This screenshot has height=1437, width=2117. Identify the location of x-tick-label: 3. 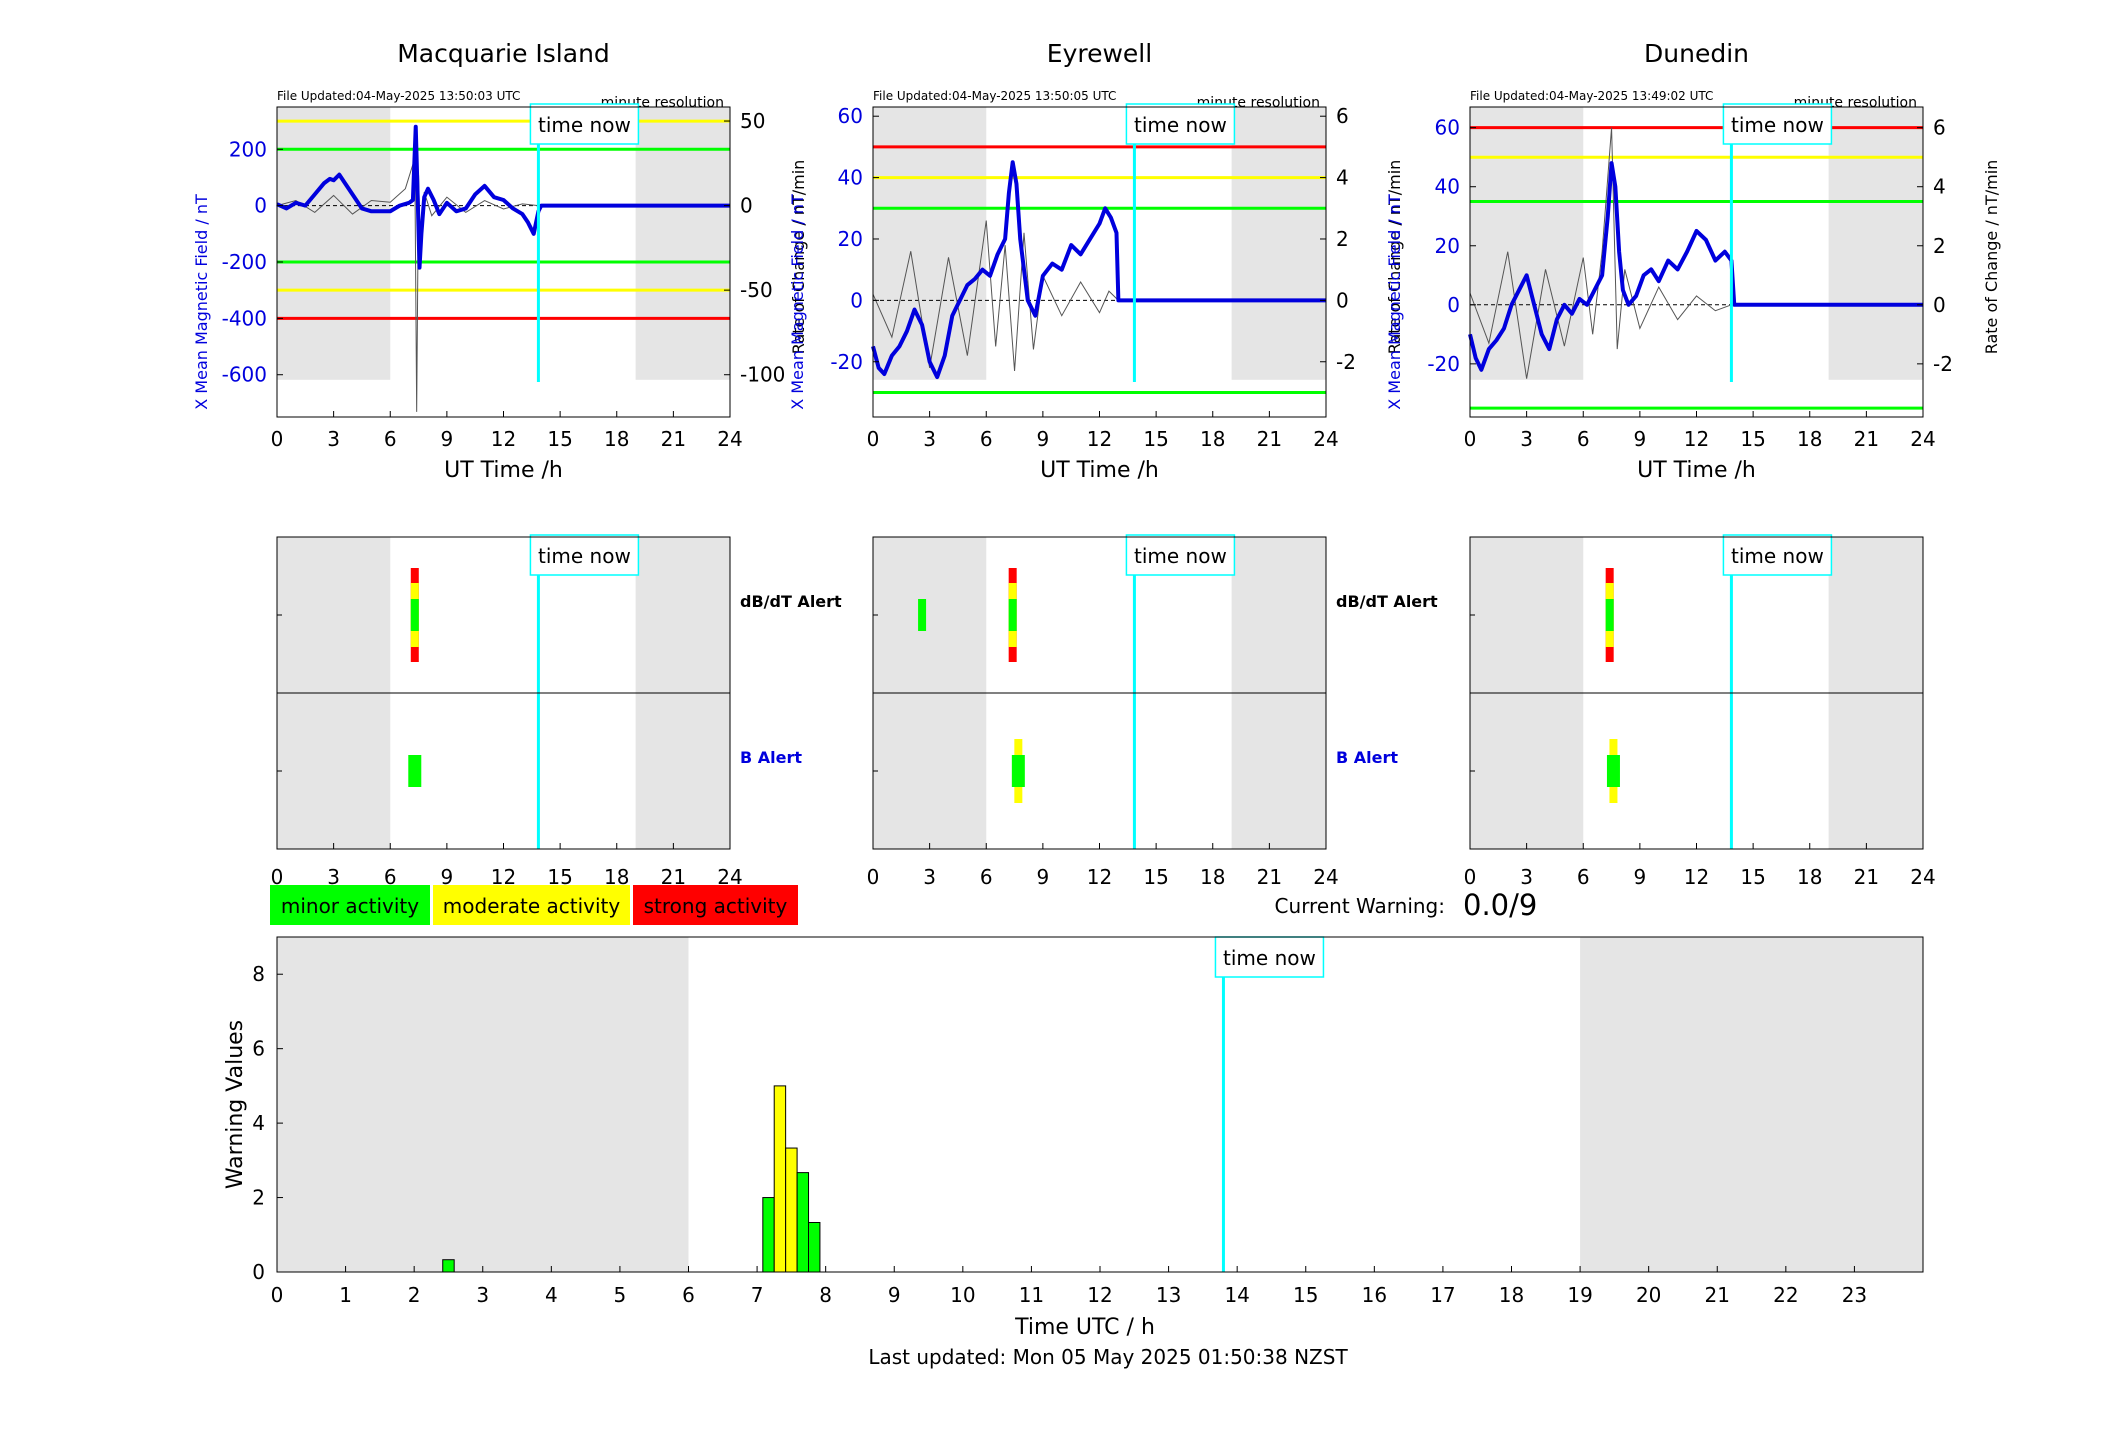
(929, 877).